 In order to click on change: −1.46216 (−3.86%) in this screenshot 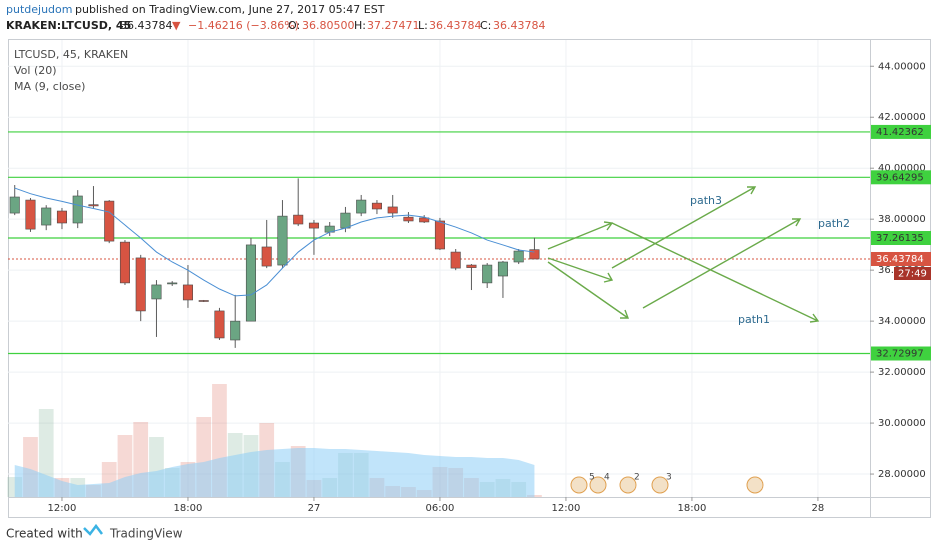, I will do `click(243, 25)`.